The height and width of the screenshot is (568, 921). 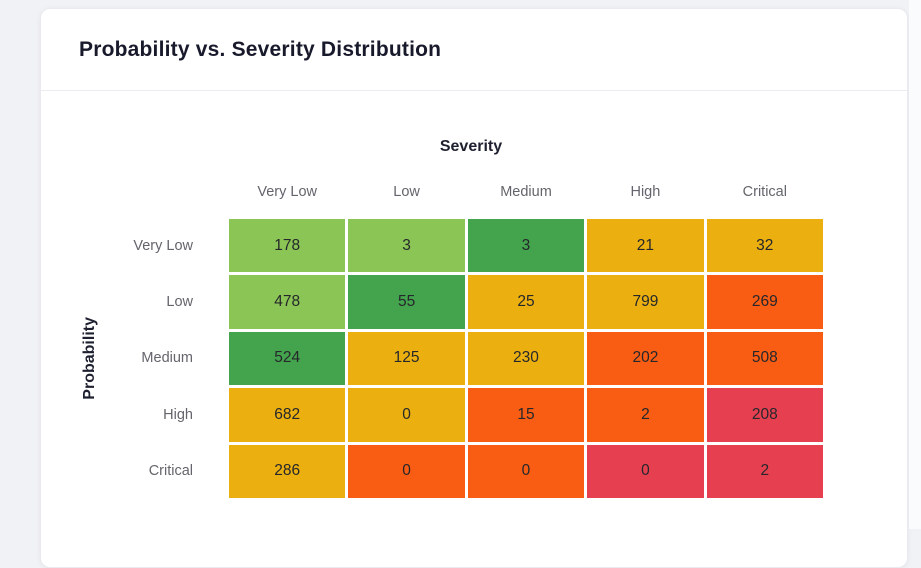 What do you see at coordinates (167, 358) in the screenshot?
I see `row-label-medium: Medium` at bounding box center [167, 358].